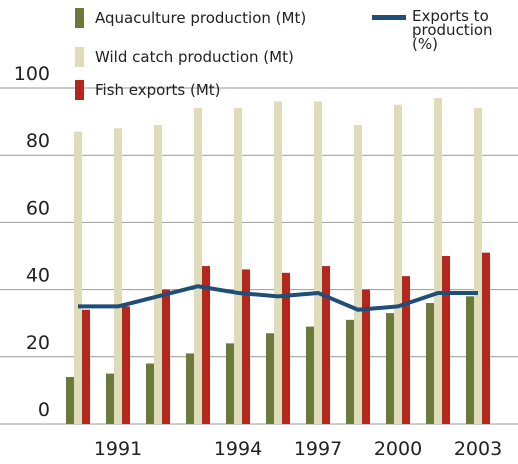  What do you see at coordinates (118, 449) in the screenshot?
I see `x-tick-label: 1991` at bounding box center [118, 449].